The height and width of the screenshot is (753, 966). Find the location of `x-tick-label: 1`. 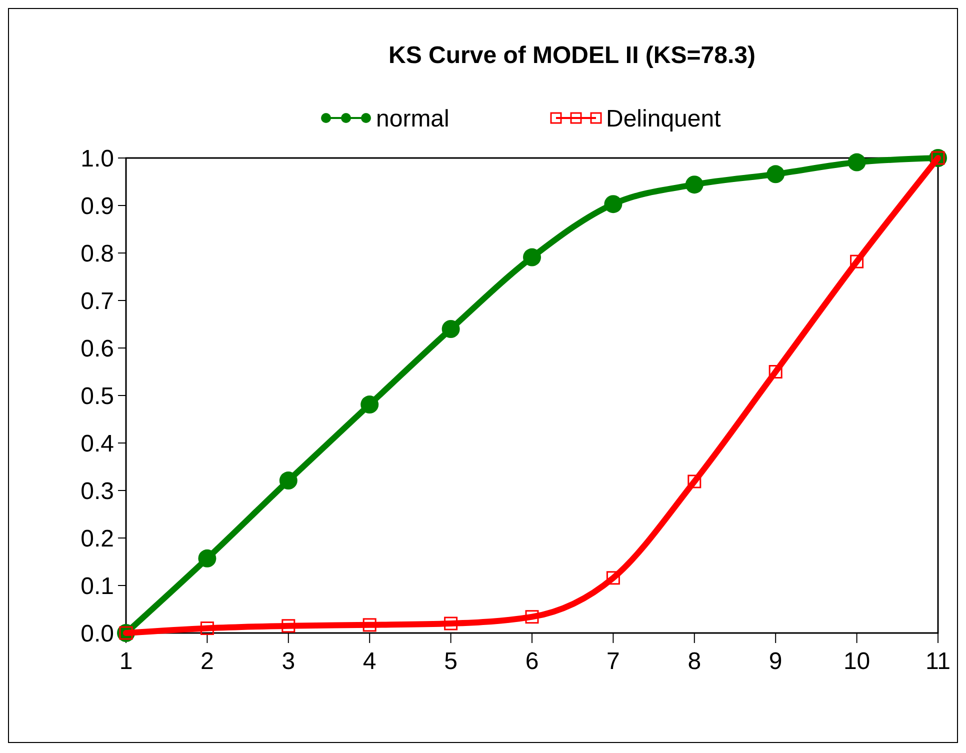

x-tick-label: 1 is located at coordinates (126, 661).